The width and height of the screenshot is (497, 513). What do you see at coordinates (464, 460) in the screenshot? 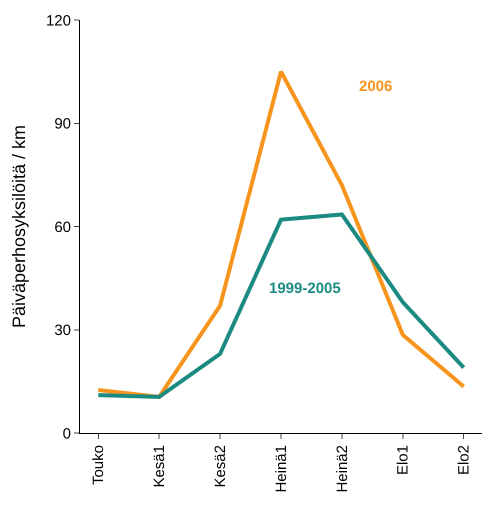
I see `x-tick-label: Elo2` at bounding box center [464, 460].